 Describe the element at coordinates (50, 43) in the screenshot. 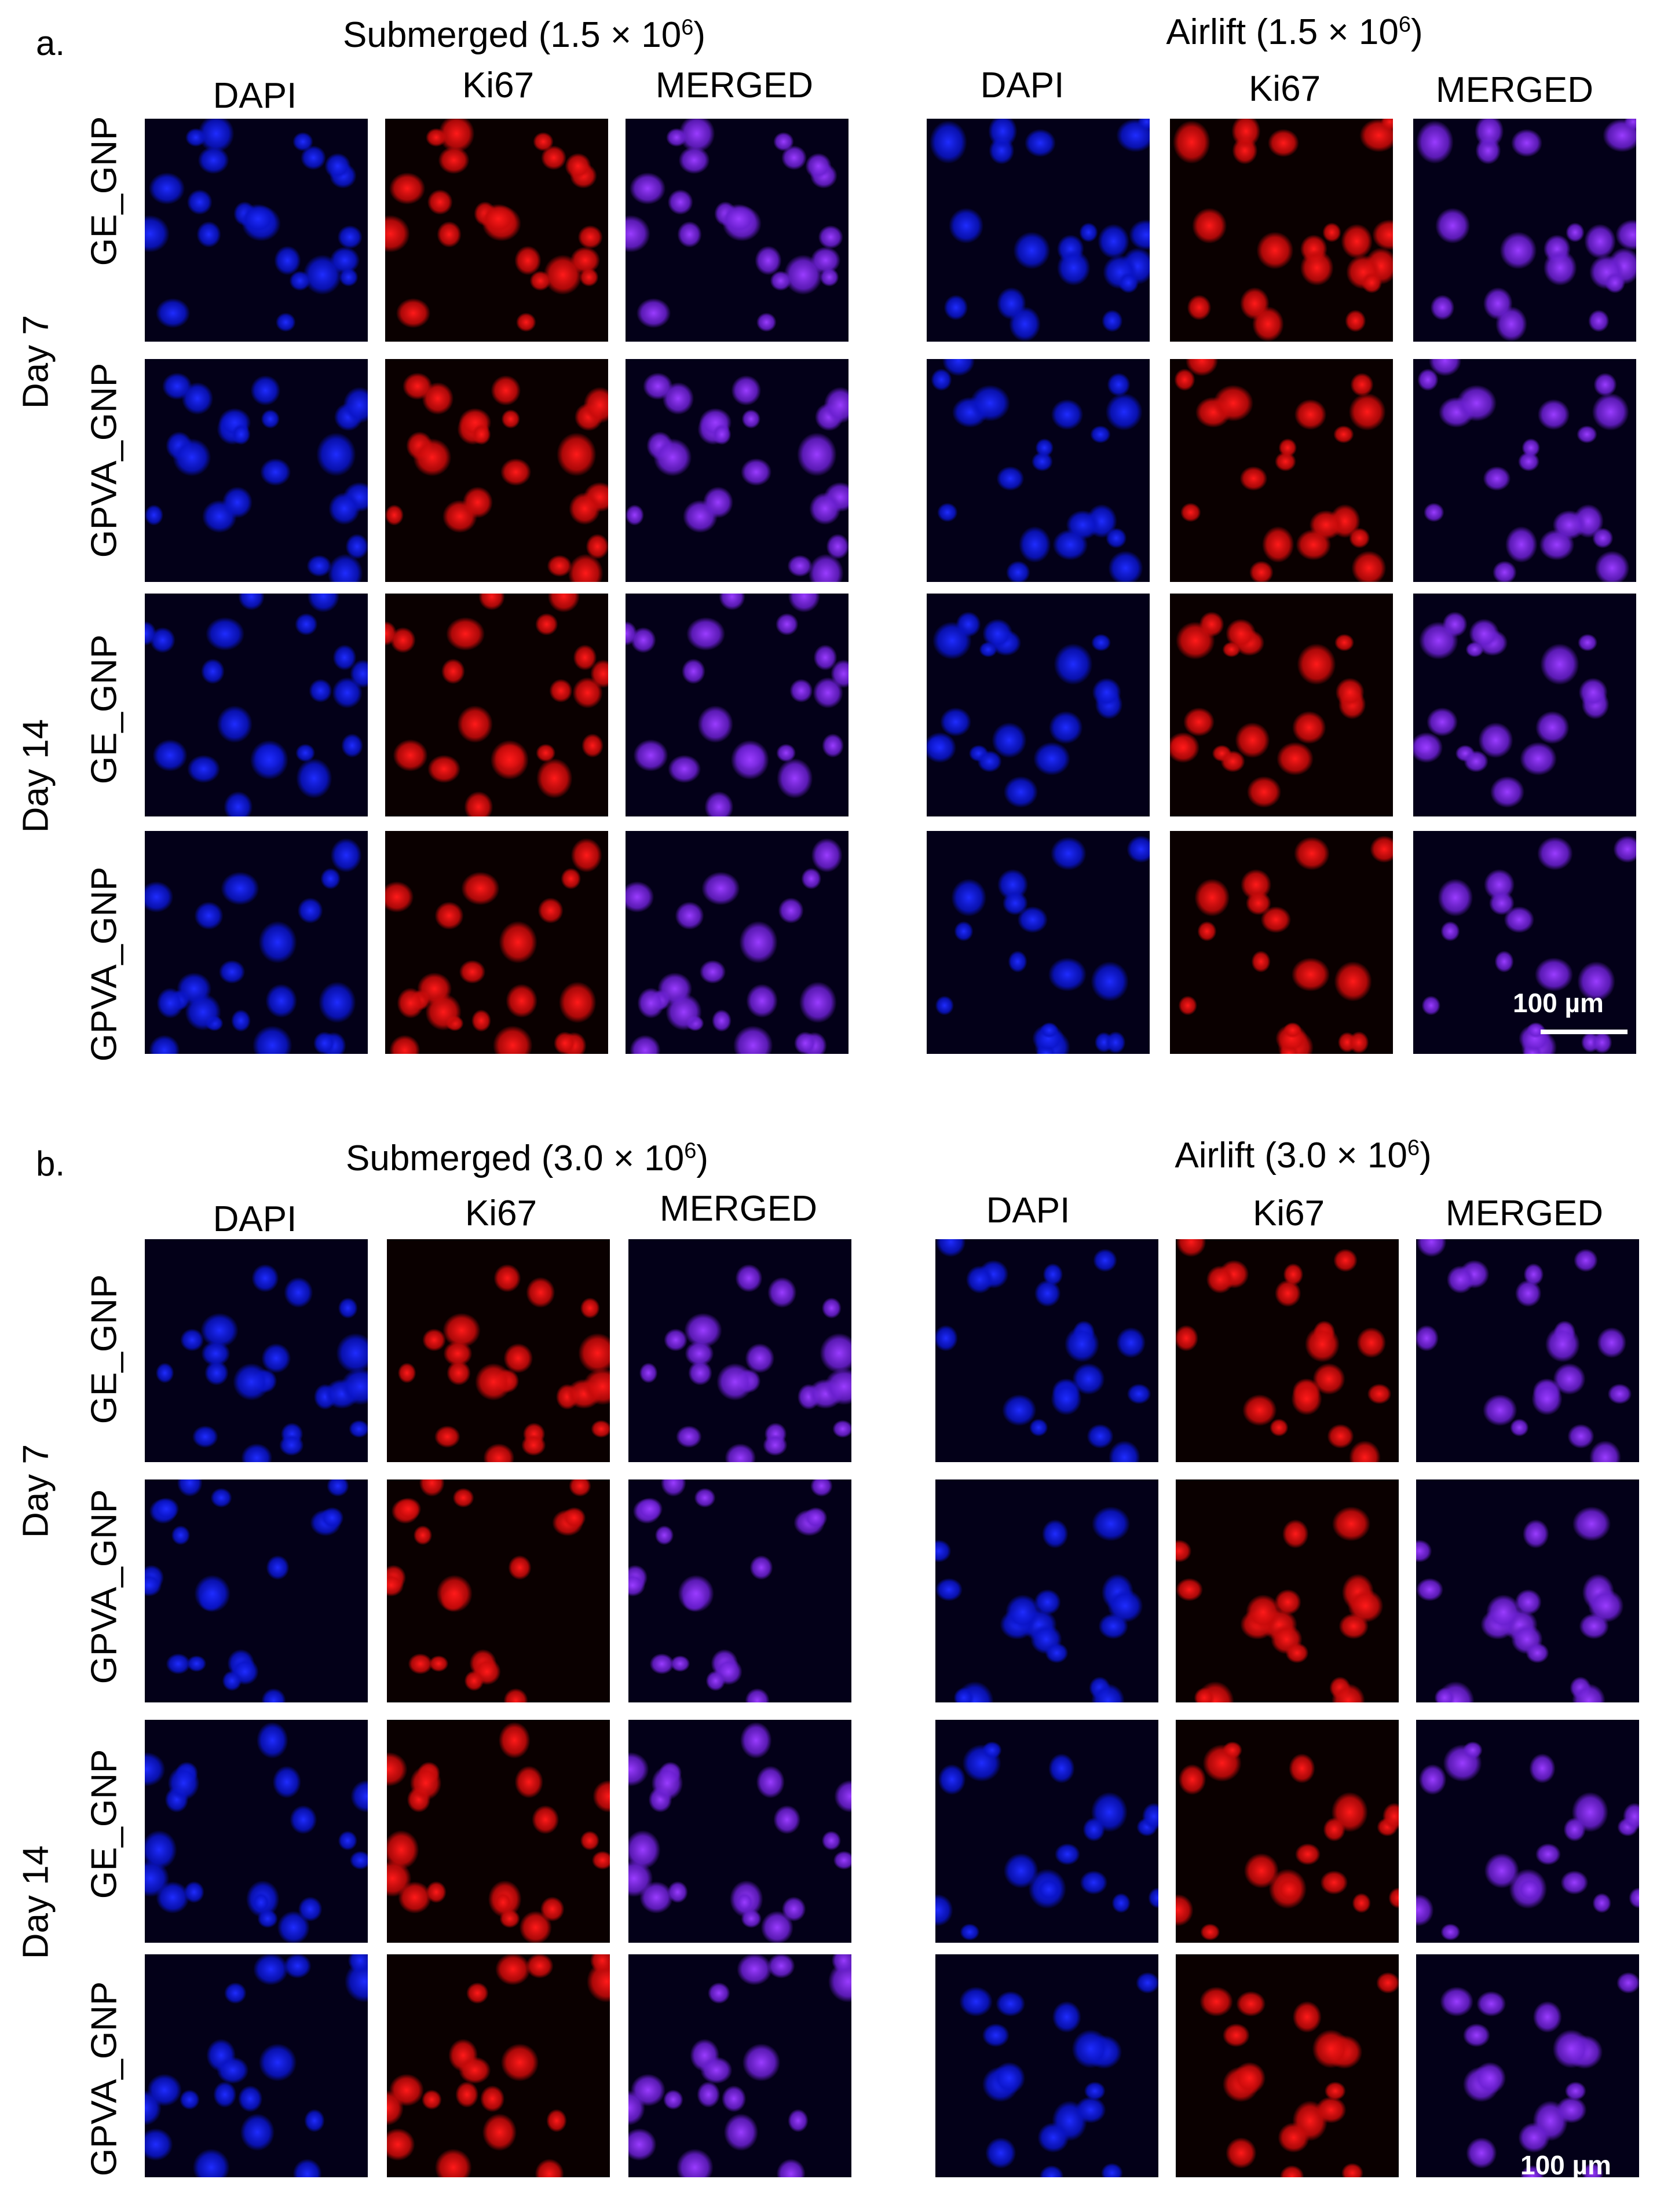

I see `panel-letter-a: a.` at that location.